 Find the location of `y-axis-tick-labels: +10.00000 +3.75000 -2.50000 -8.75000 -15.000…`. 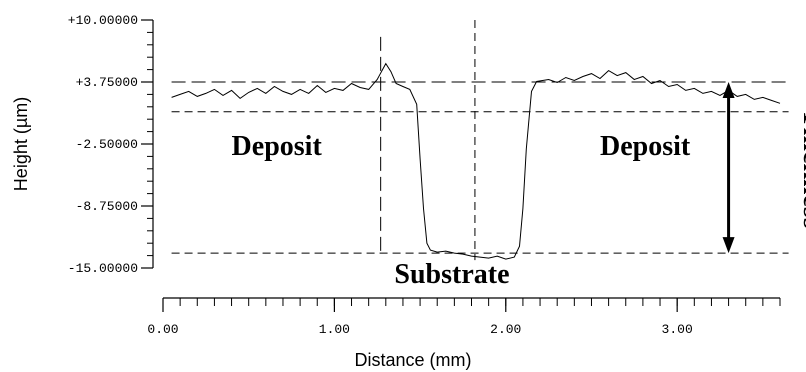

y-axis-tick-labels: +10.00000 +3.75000 -2.50000 -8.75000 -15.000… is located at coordinates (103, 144).